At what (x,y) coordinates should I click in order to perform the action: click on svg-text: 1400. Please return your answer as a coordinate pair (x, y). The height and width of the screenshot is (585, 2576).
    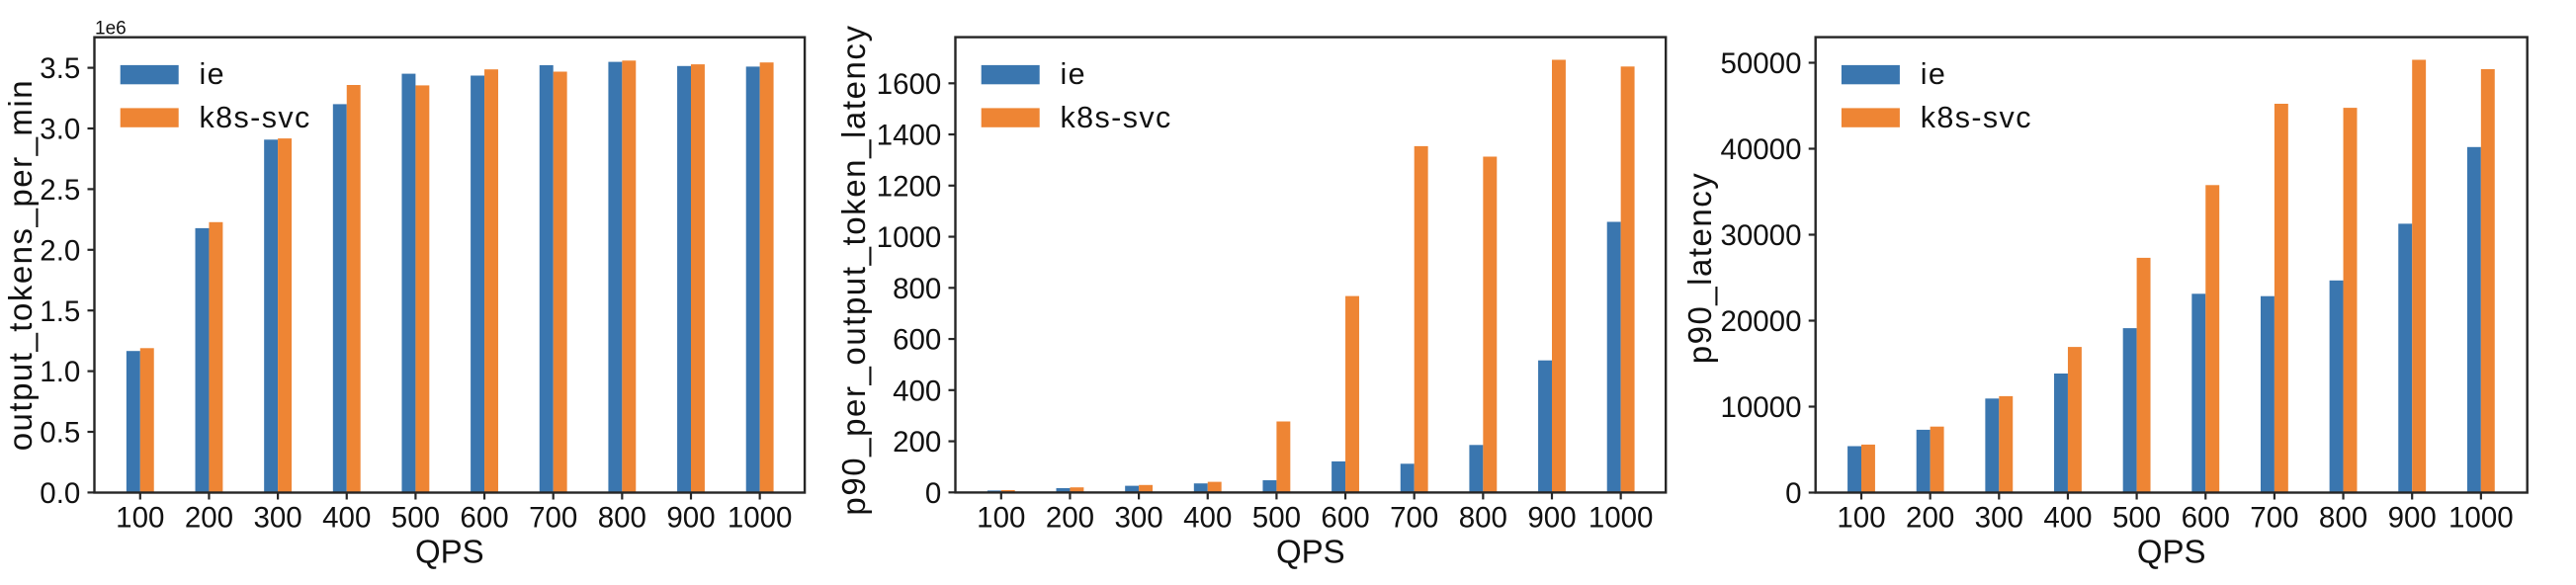
    Looking at the image, I should click on (909, 136).